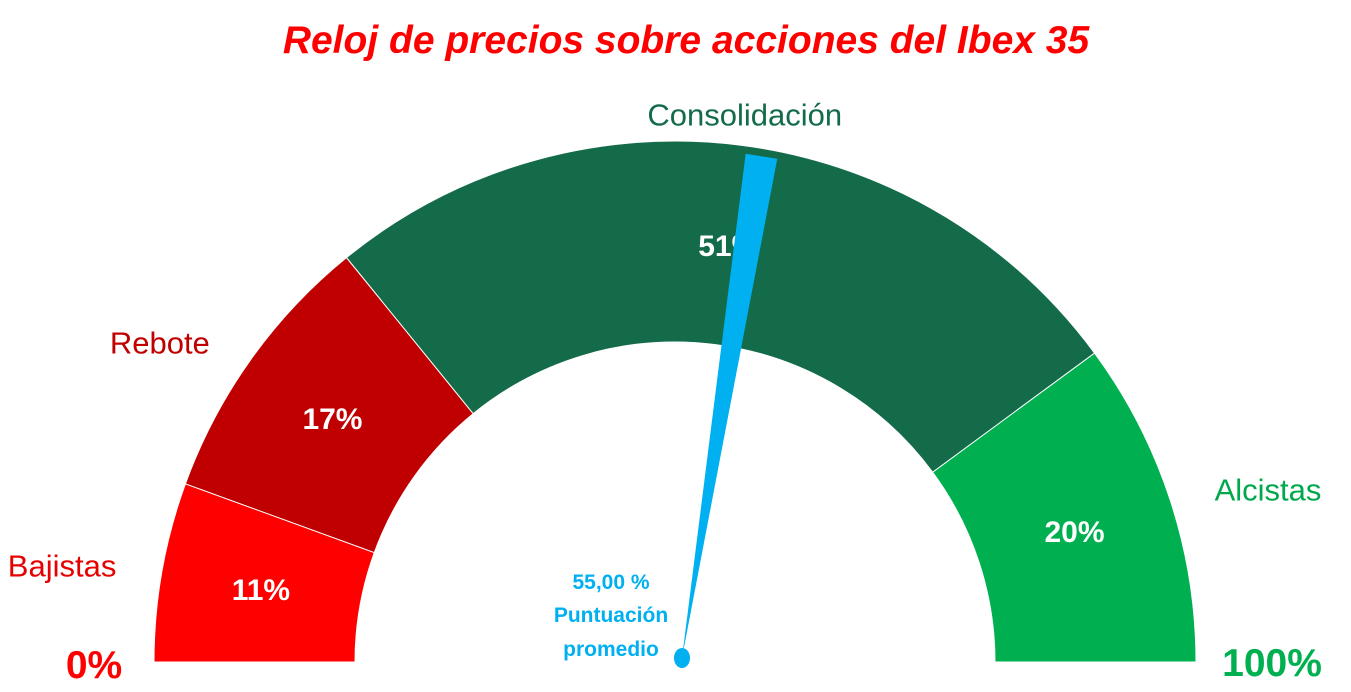 The height and width of the screenshot is (692, 1351). I want to click on segment-name-rebote: Rebote, so click(160, 343).